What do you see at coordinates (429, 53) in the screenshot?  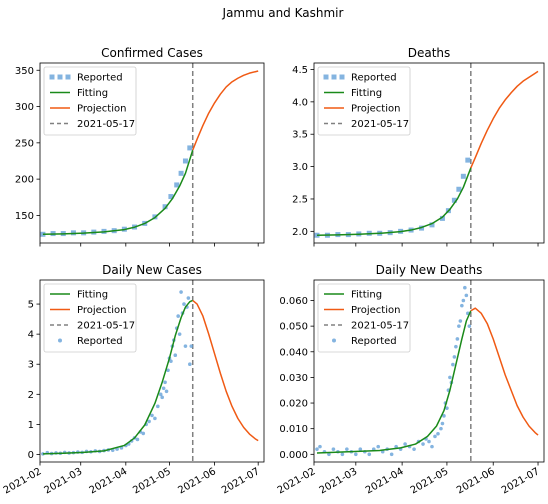 I see `panel-title: Deaths` at bounding box center [429, 53].